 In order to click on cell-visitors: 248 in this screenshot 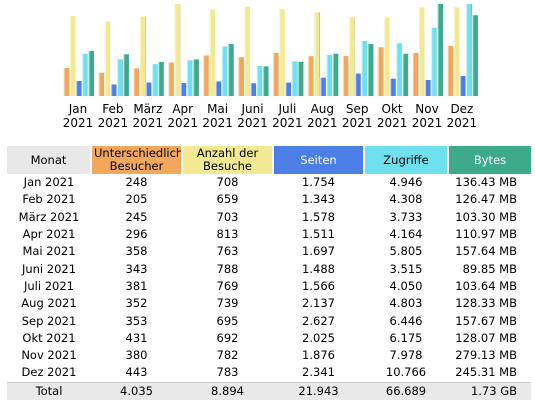, I will do `click(136, 182)`.